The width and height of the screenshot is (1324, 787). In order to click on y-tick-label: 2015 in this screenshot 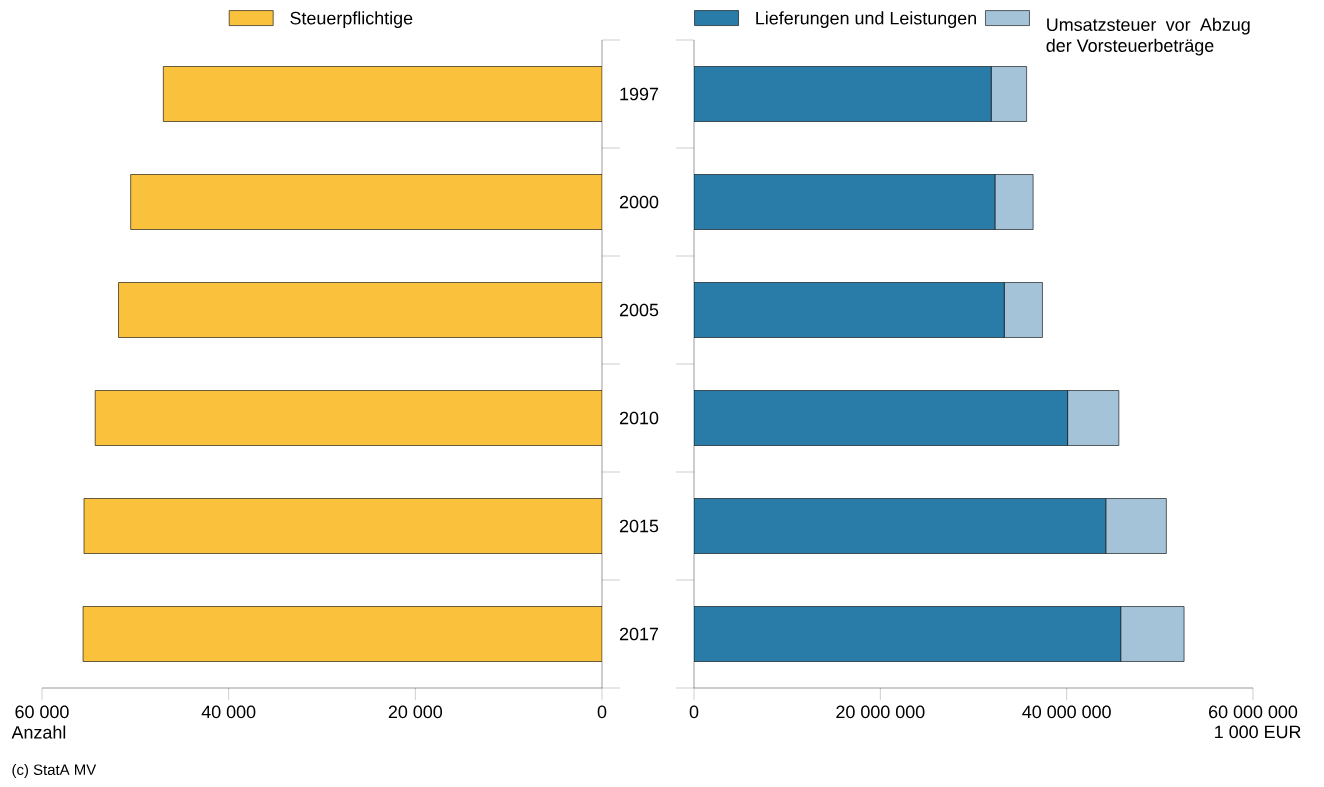, I will do `click(639, 526)`.